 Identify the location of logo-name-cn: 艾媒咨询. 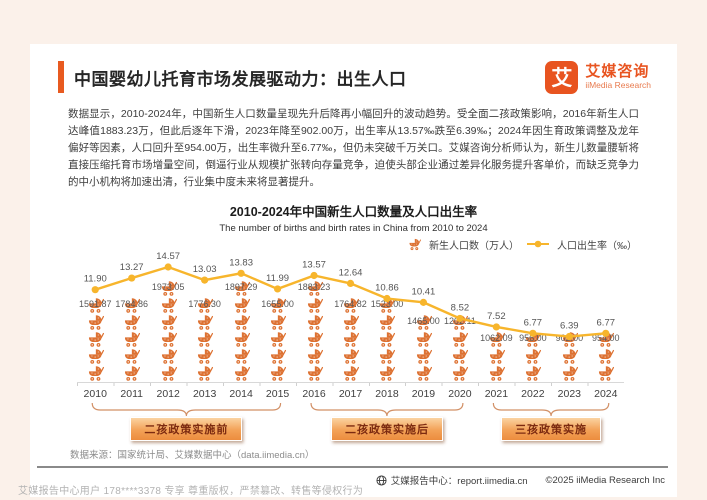
(617, 72).